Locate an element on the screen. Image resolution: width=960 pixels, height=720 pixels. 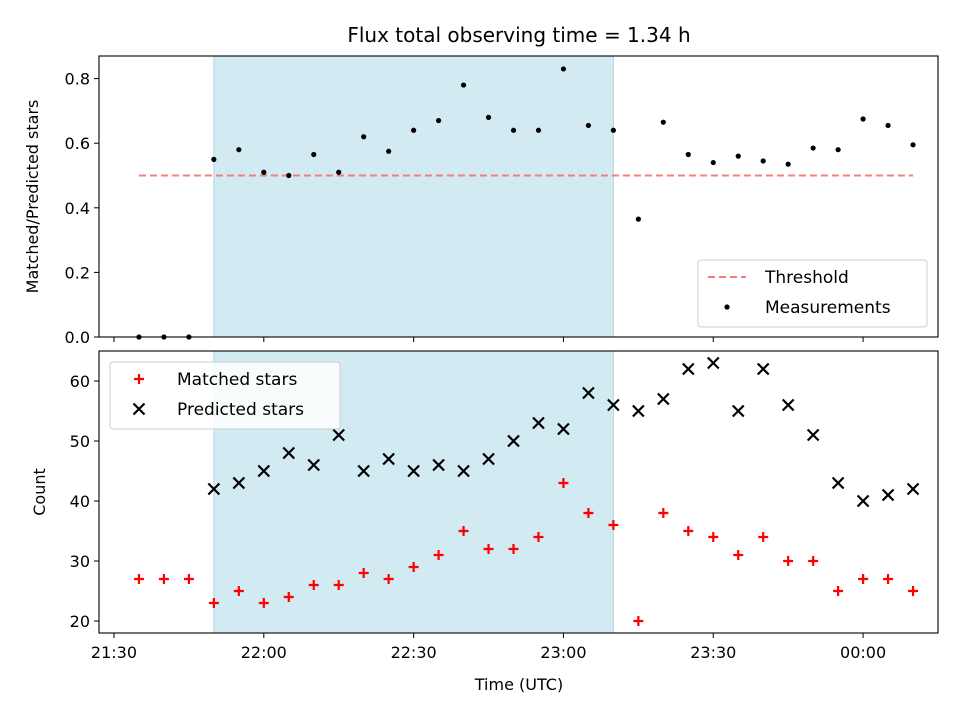
count-y-tick-label: 60 is located at coordinates (80, 381).